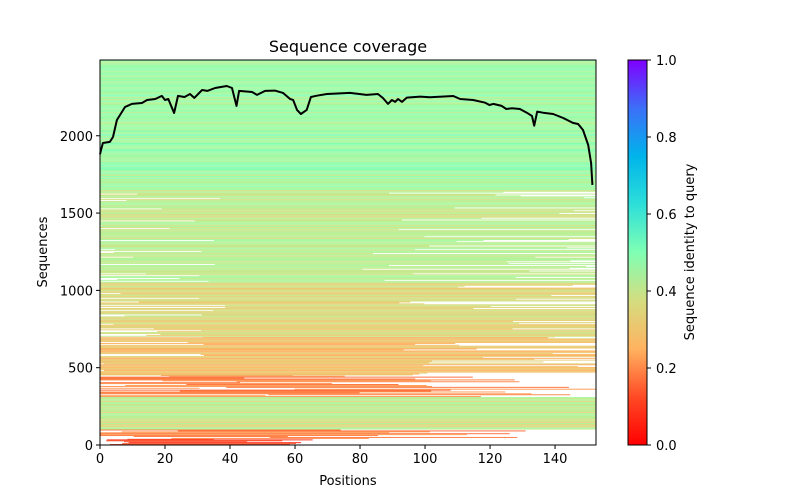 The width and height of the screenshot is (800, 500). I want to click on colorbar-tick-label: 0.2, so click(666, 369).